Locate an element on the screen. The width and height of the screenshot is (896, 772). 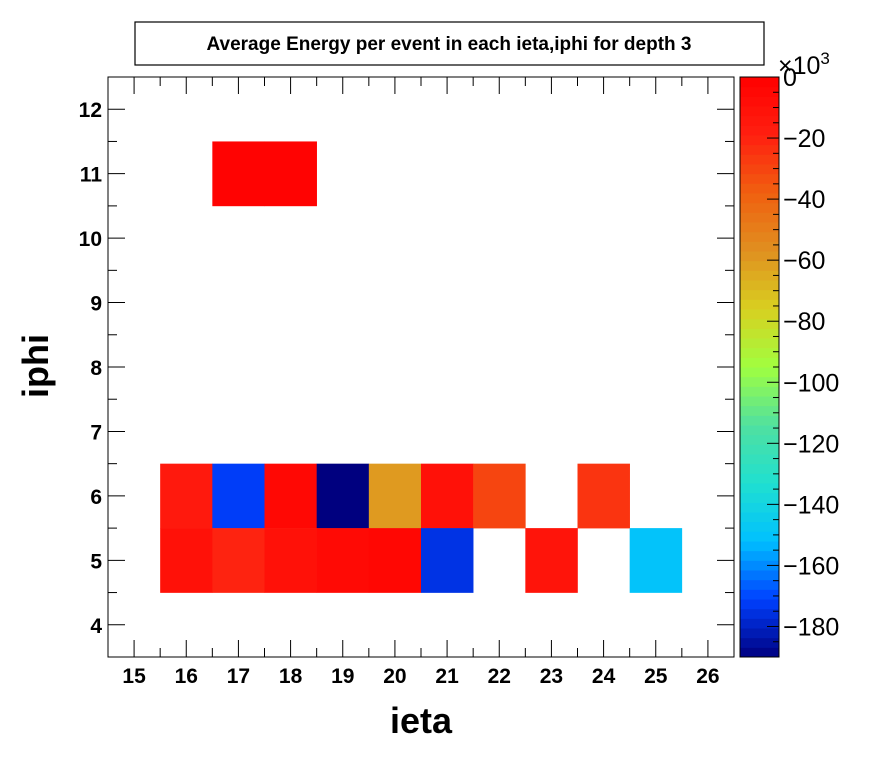
x-tick-label: 16 is located at coordinates (186, 676).